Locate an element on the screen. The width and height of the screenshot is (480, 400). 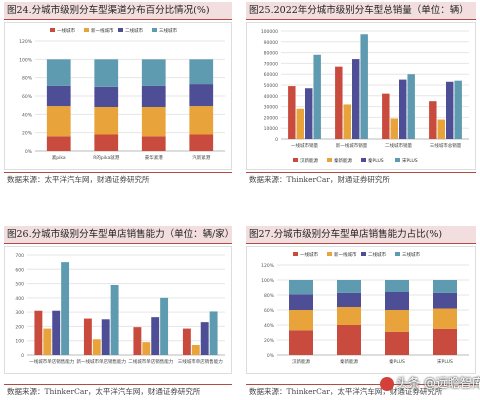
source-note: 数据来源：ThinkerCar，太平洋汽车网，财通证券研究所 is located at coordinates (118, 391).